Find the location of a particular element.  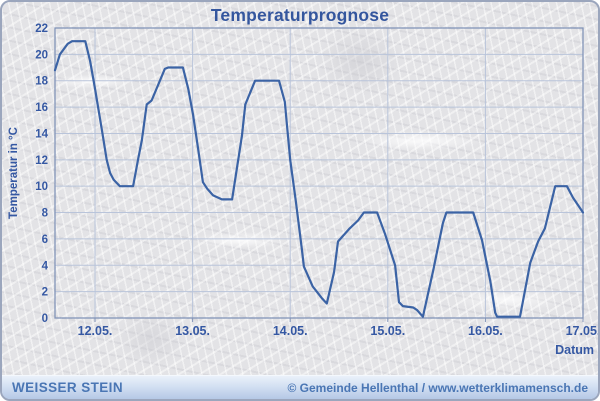

x-axis-title: Datum is located at coordinates (574, 350).